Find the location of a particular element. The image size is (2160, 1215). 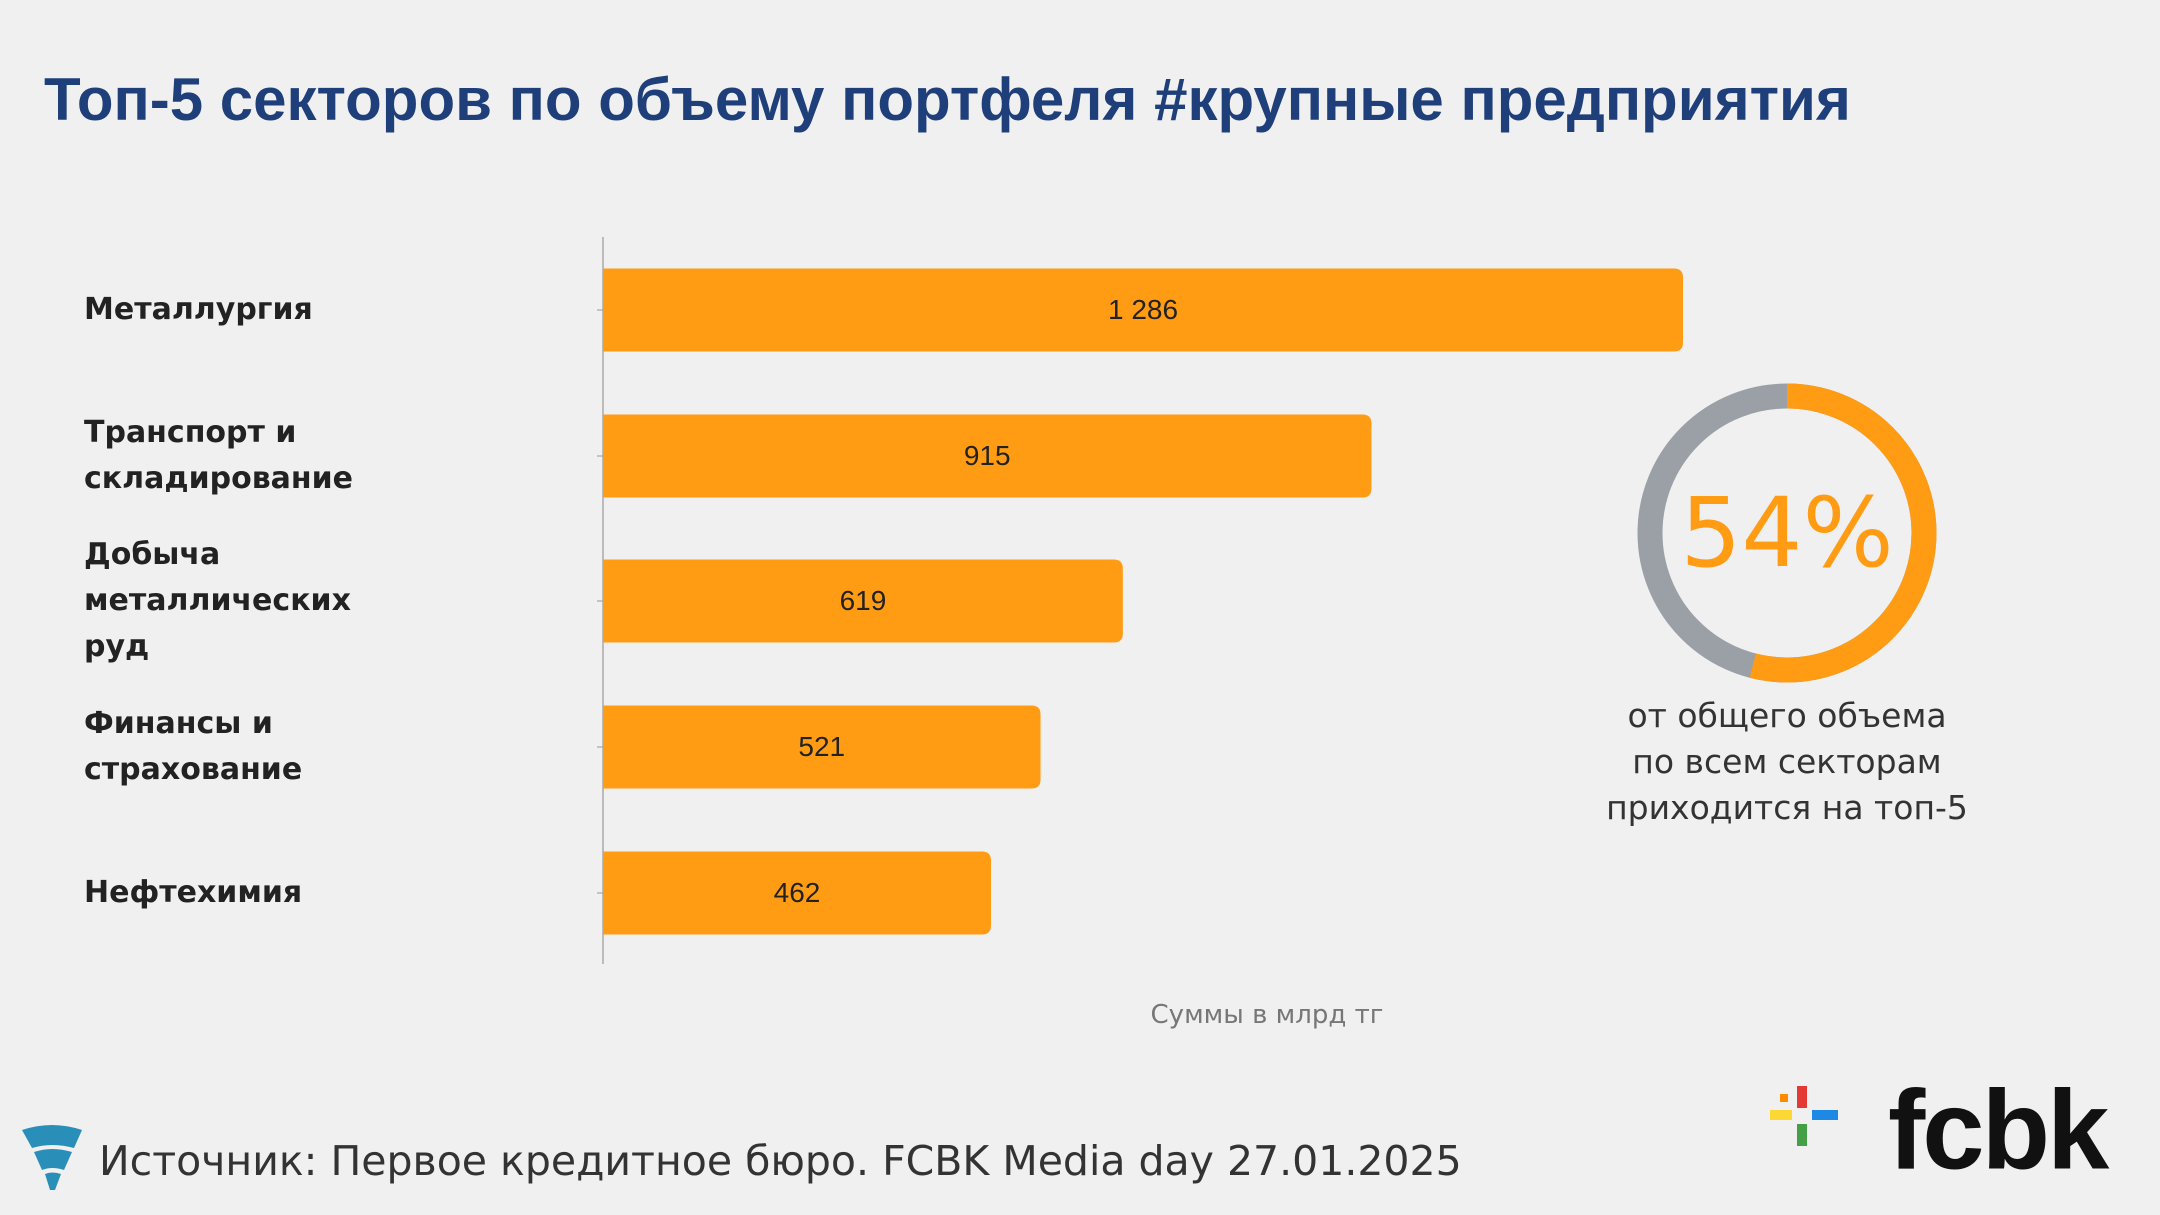

donut-label: 54% is located at coordinates (1787, 533).